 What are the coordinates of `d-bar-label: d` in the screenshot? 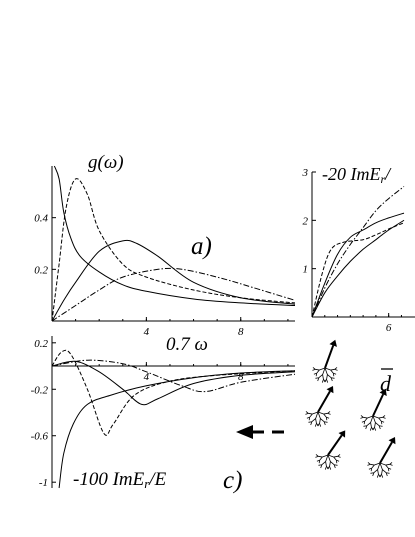 It's located at (386, 382).